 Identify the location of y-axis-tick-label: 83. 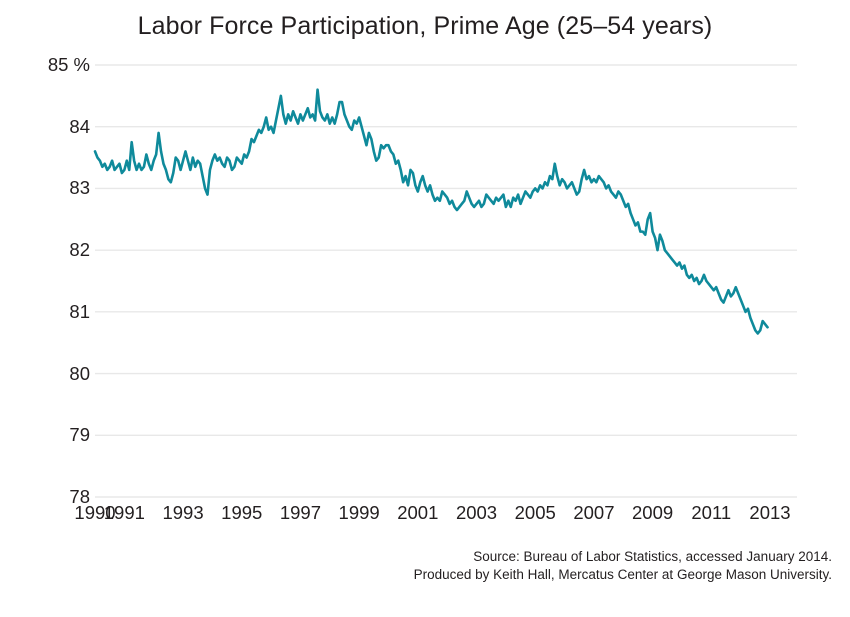
(79, 188).